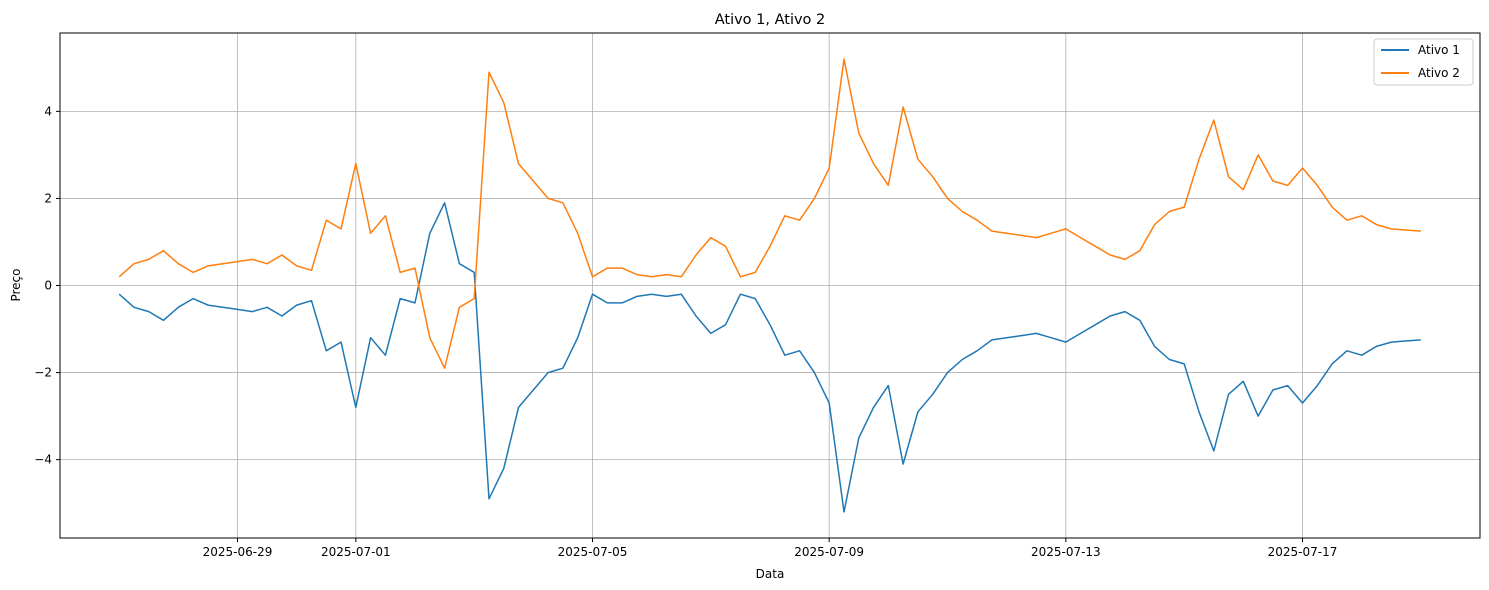 This screenshot has height=590, width=1489. Describe the element at coordinates (593, 552) in the screenshot. I see `x-tick-label: 2025-07-05` at that location.